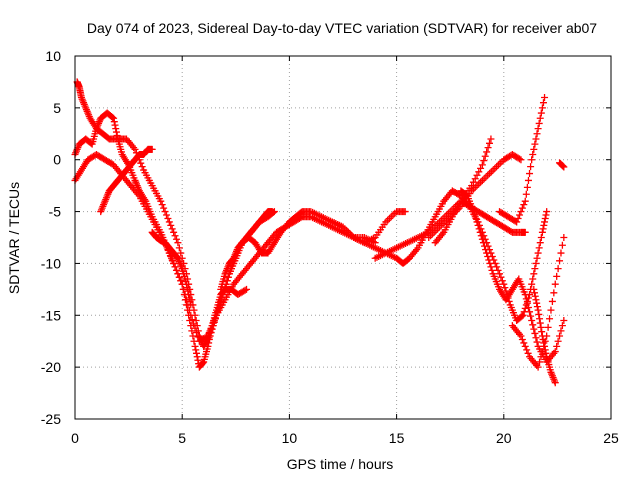 The image size is (640, 485). What do you see at coordinates (53, 56) in the screenshot?
I see `y-tick-label: 10` at bounding box center [53, 56].